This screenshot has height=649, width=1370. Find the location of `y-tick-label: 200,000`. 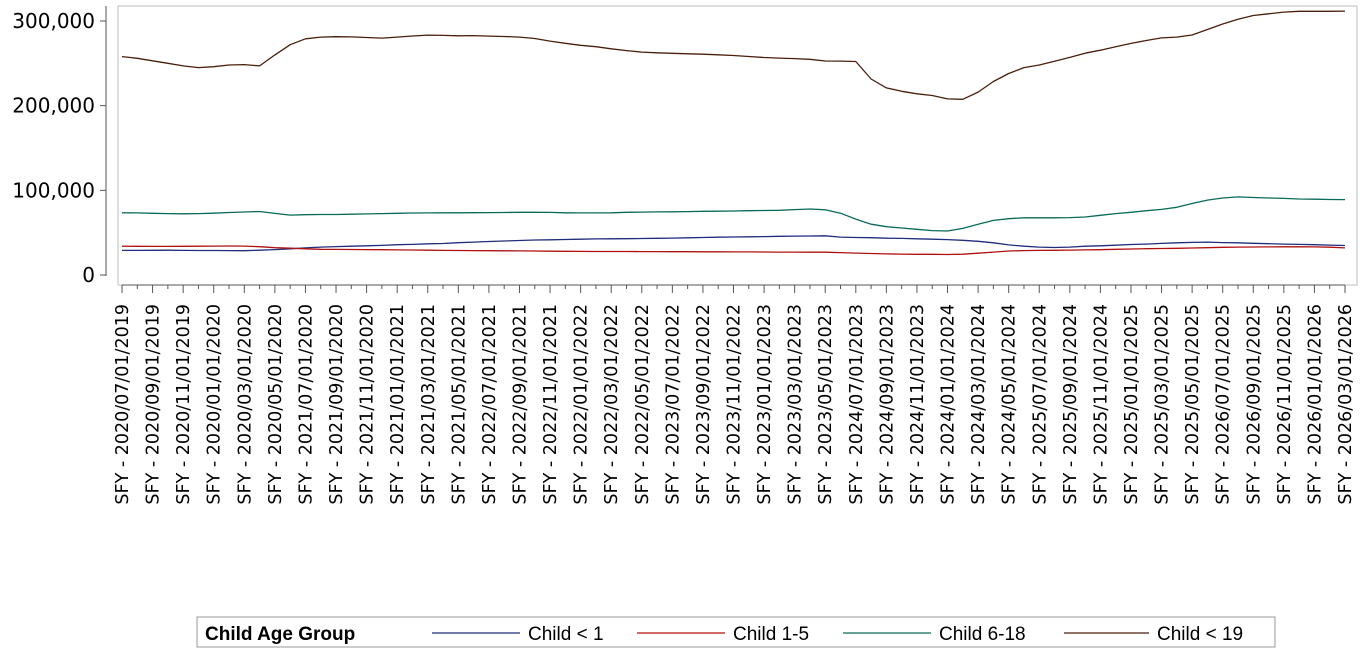

y-tick-label: 200,000 is located at coordinates (53, 106).